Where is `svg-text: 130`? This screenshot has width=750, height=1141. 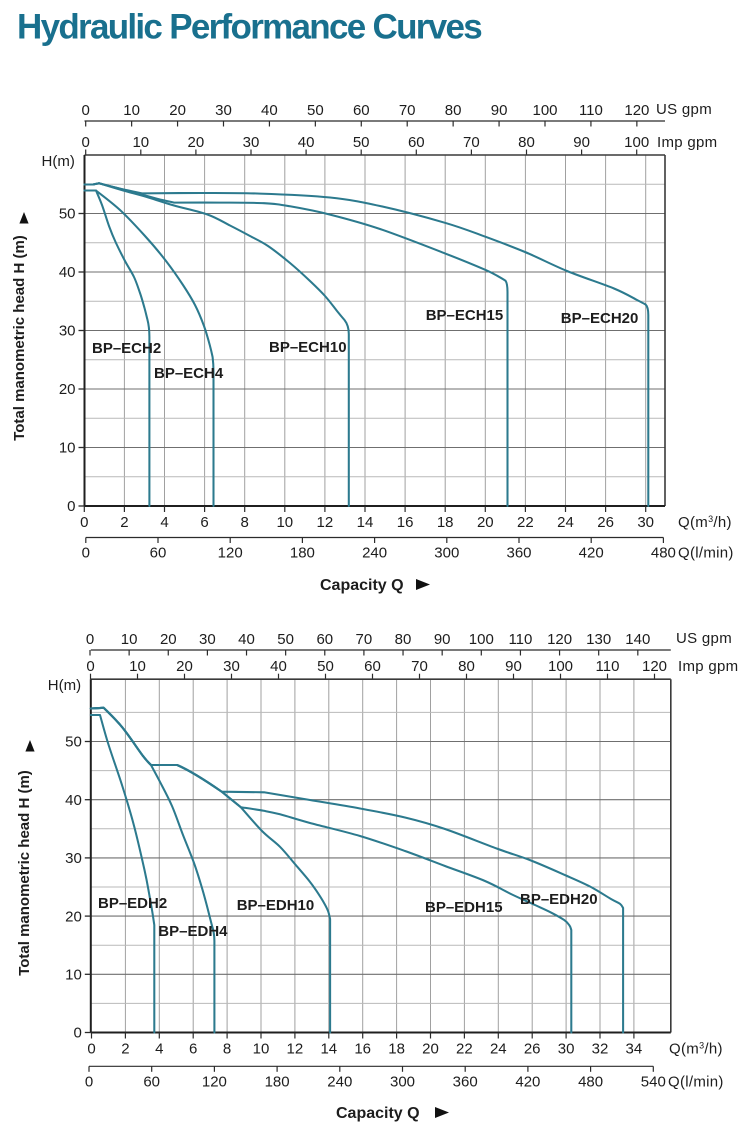 svg-text: 130 is located at coordinates (598, 639).